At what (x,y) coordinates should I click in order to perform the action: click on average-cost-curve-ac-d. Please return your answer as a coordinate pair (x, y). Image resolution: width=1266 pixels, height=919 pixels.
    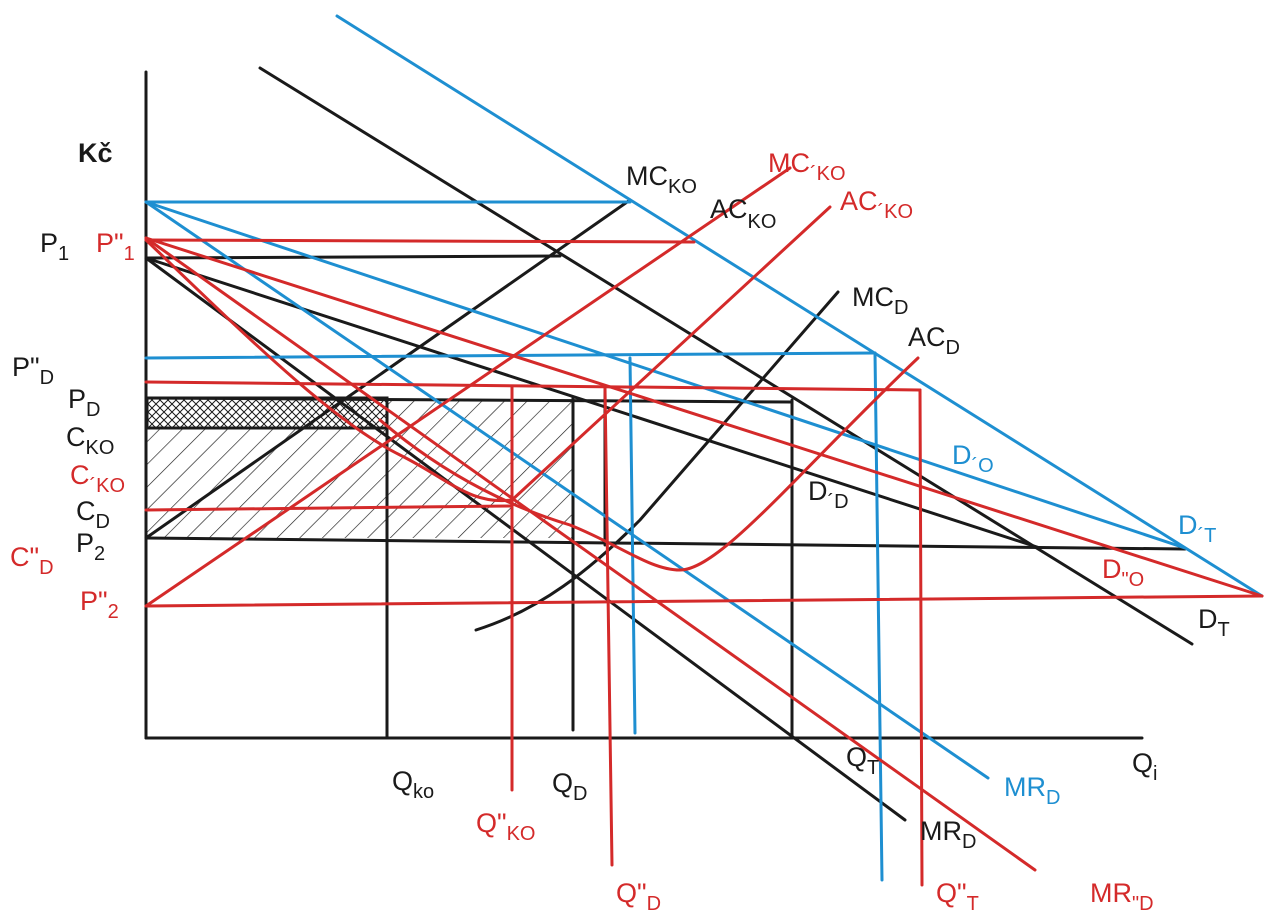
    Looking at the image, I should click on (649, 464).